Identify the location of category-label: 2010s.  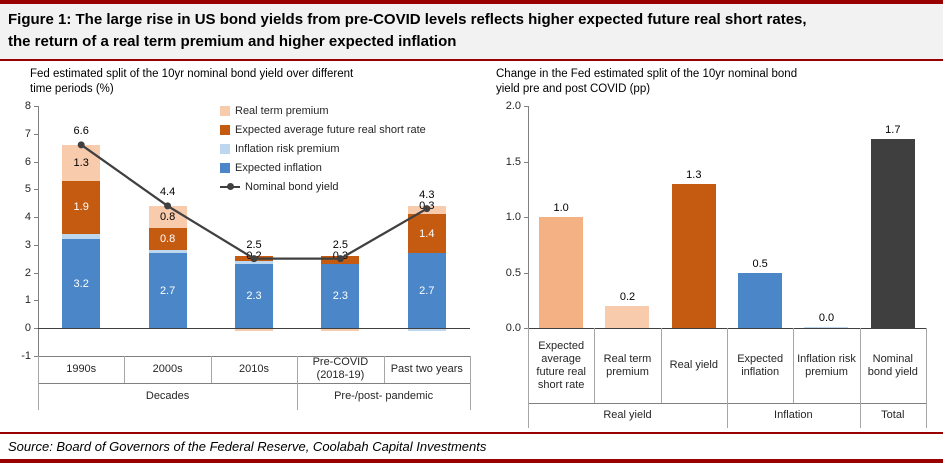
(254, 369).